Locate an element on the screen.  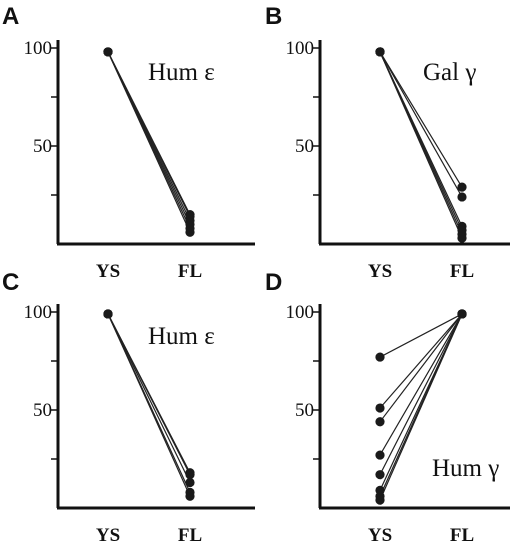
panel-label: Gal γ is located at coordinates (449, 72).